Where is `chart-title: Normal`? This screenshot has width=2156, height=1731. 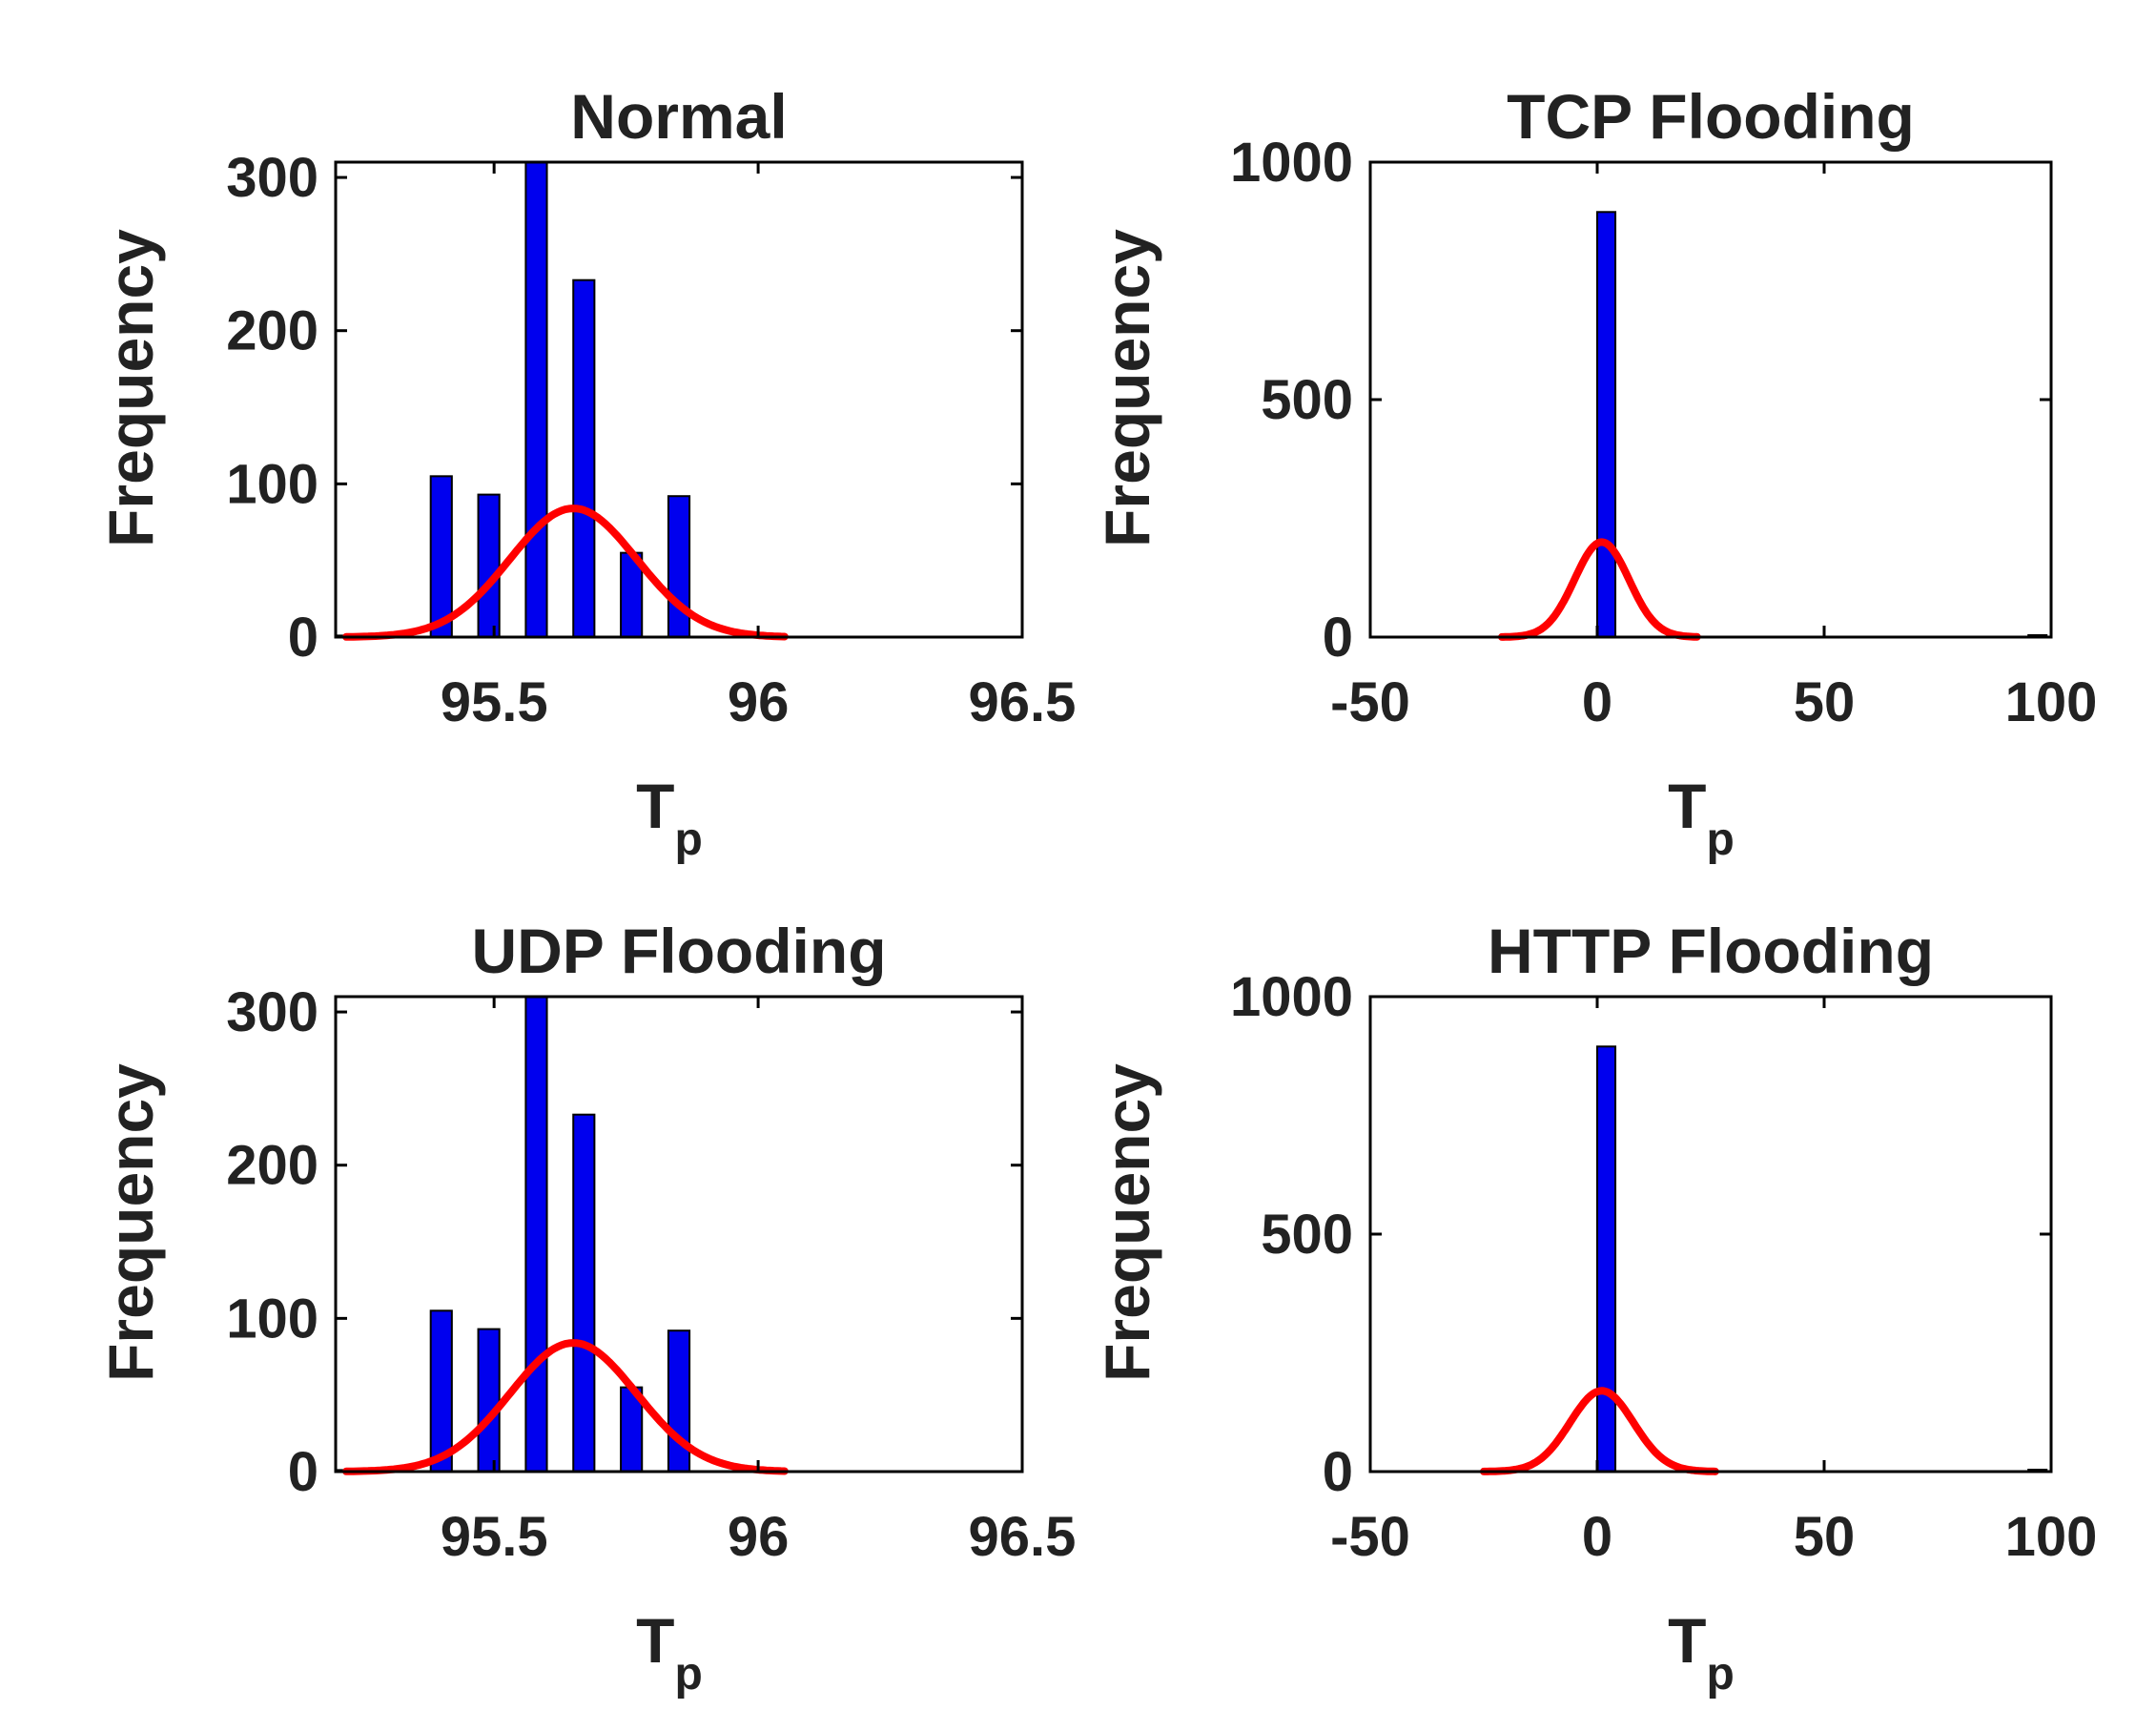 chart-title: Normal is located at coordinates (678, 116).